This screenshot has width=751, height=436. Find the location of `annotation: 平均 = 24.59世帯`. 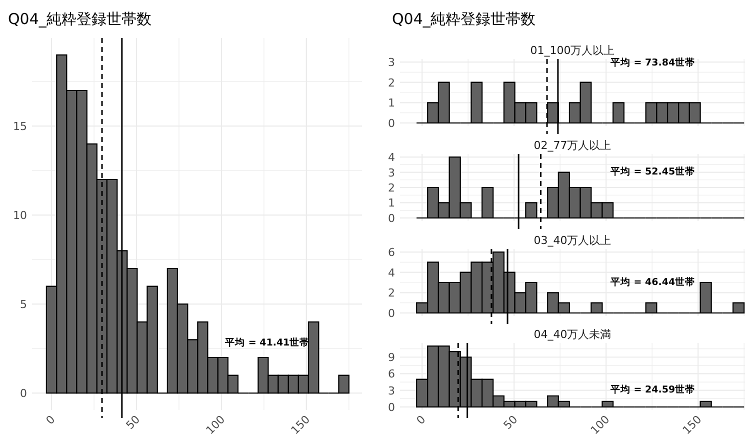

annotation: 平均 = 24.59世帯 is located at coordinates (652, 389).